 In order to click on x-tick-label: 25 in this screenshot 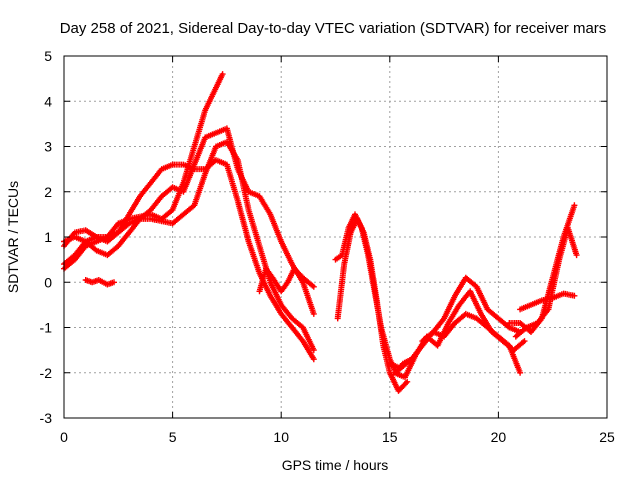, I will do `click(607, 437)`.